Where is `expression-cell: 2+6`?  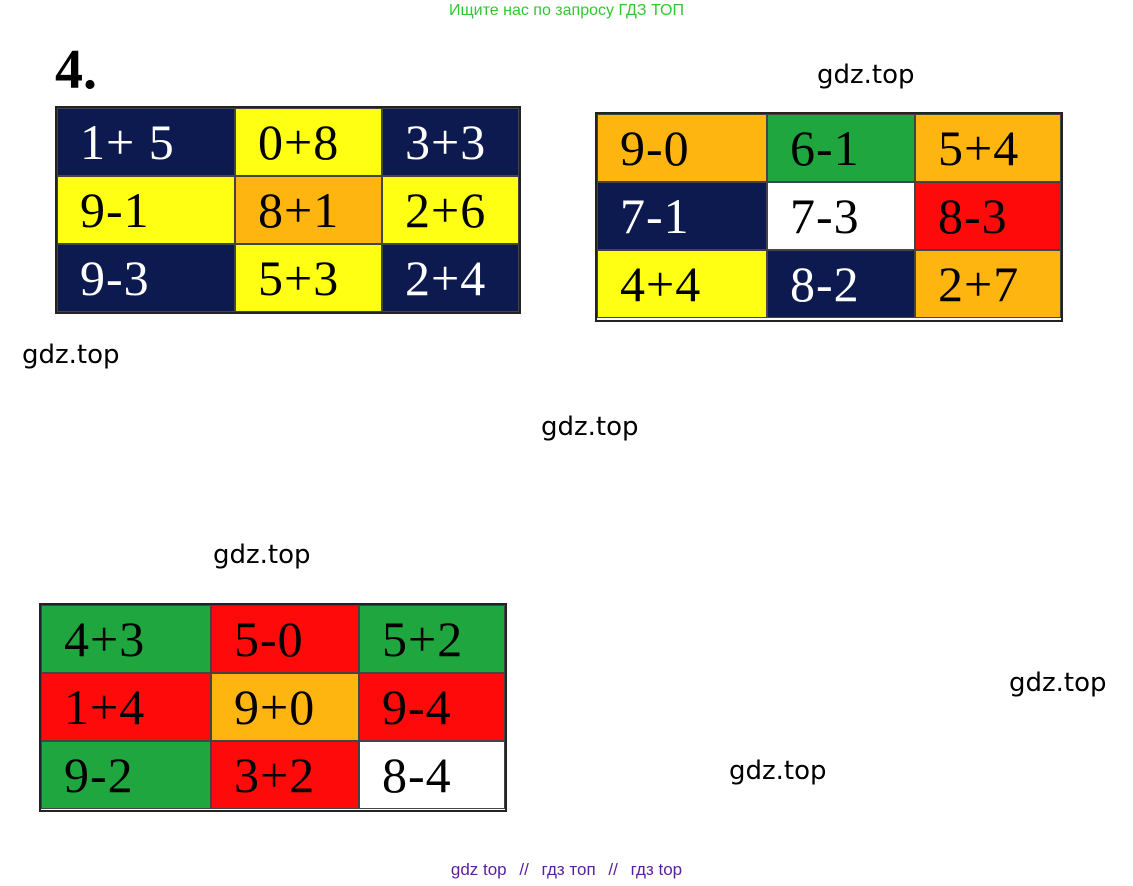
expression-cell: 2+6 is located at coordinates (450, 210).